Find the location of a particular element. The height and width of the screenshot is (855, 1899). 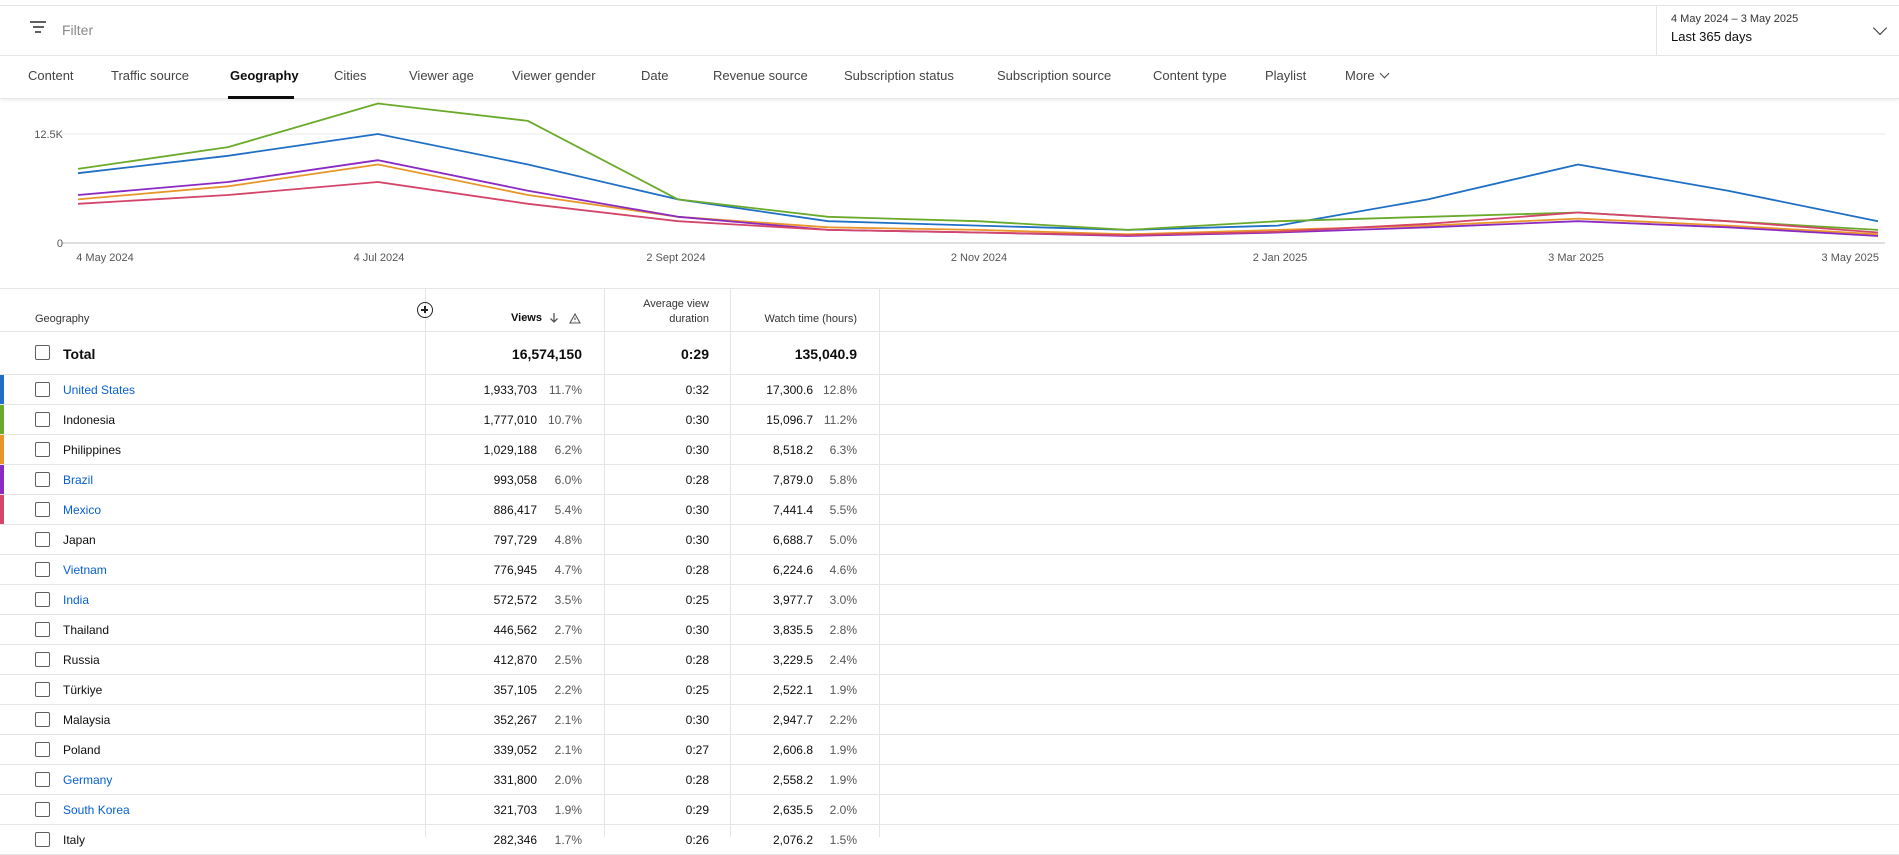

tab-subscription-status: Subscription status is located at coordinates (899, 75).